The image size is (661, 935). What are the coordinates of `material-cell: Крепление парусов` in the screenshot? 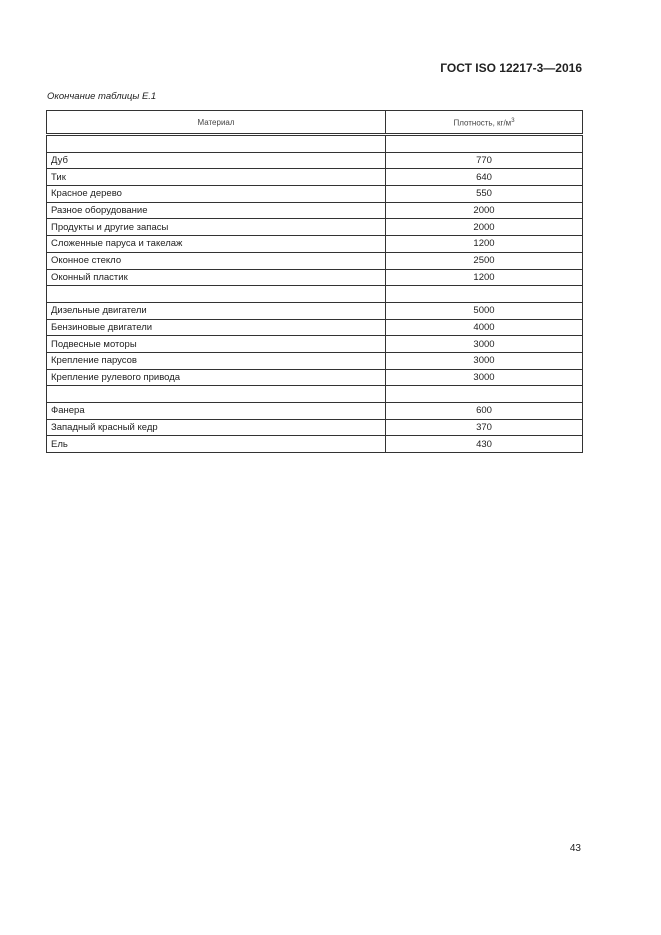 It's located at (216, 360).